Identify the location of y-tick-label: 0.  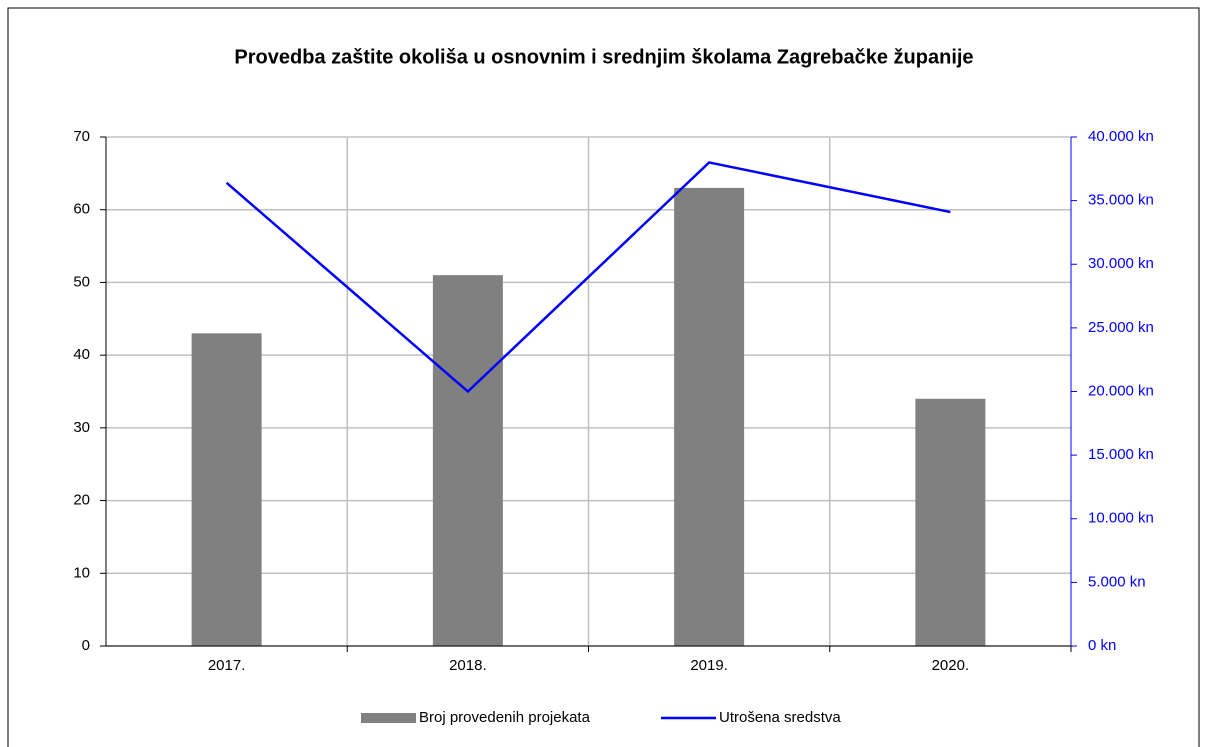
(86, 645).